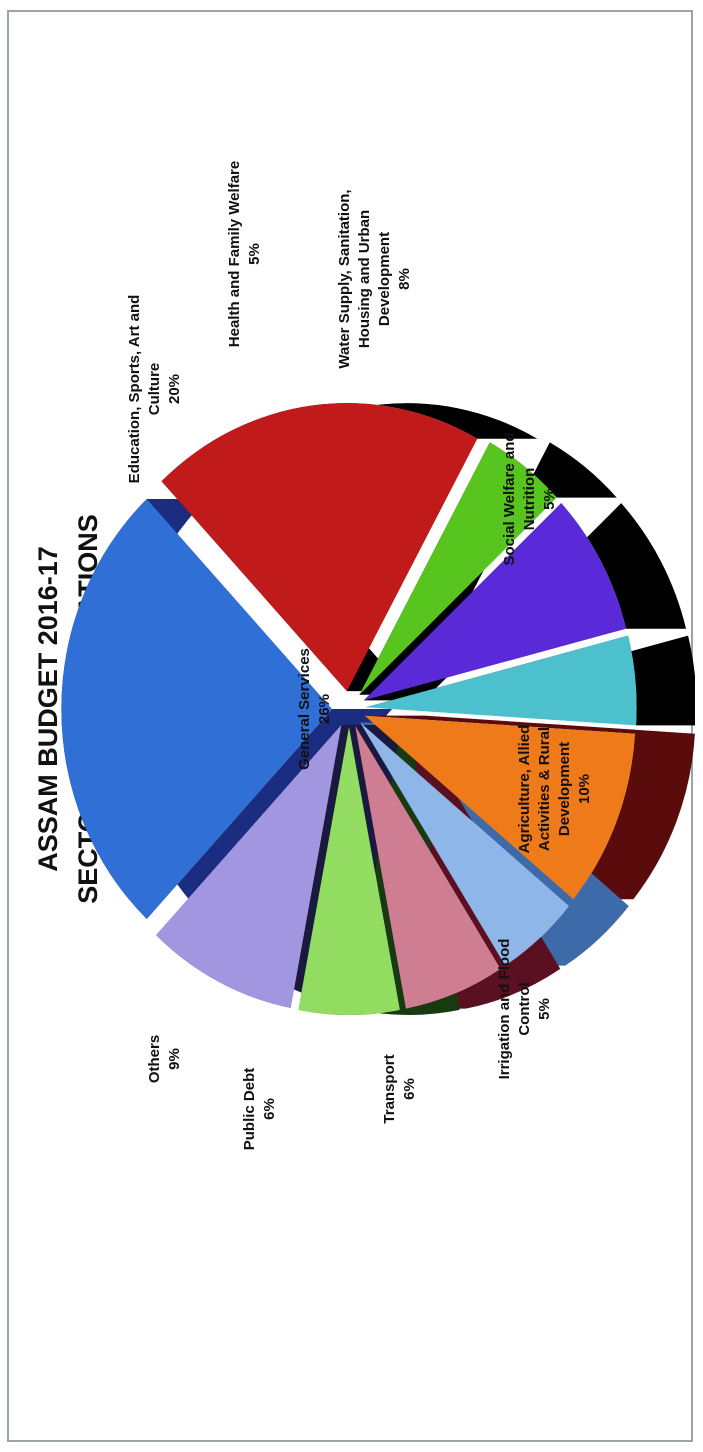 Image resolution: width=703 pixels, height=1452 pixels. I want to click on slice-label-line: Health and Family Welfare, so click(234, 254).